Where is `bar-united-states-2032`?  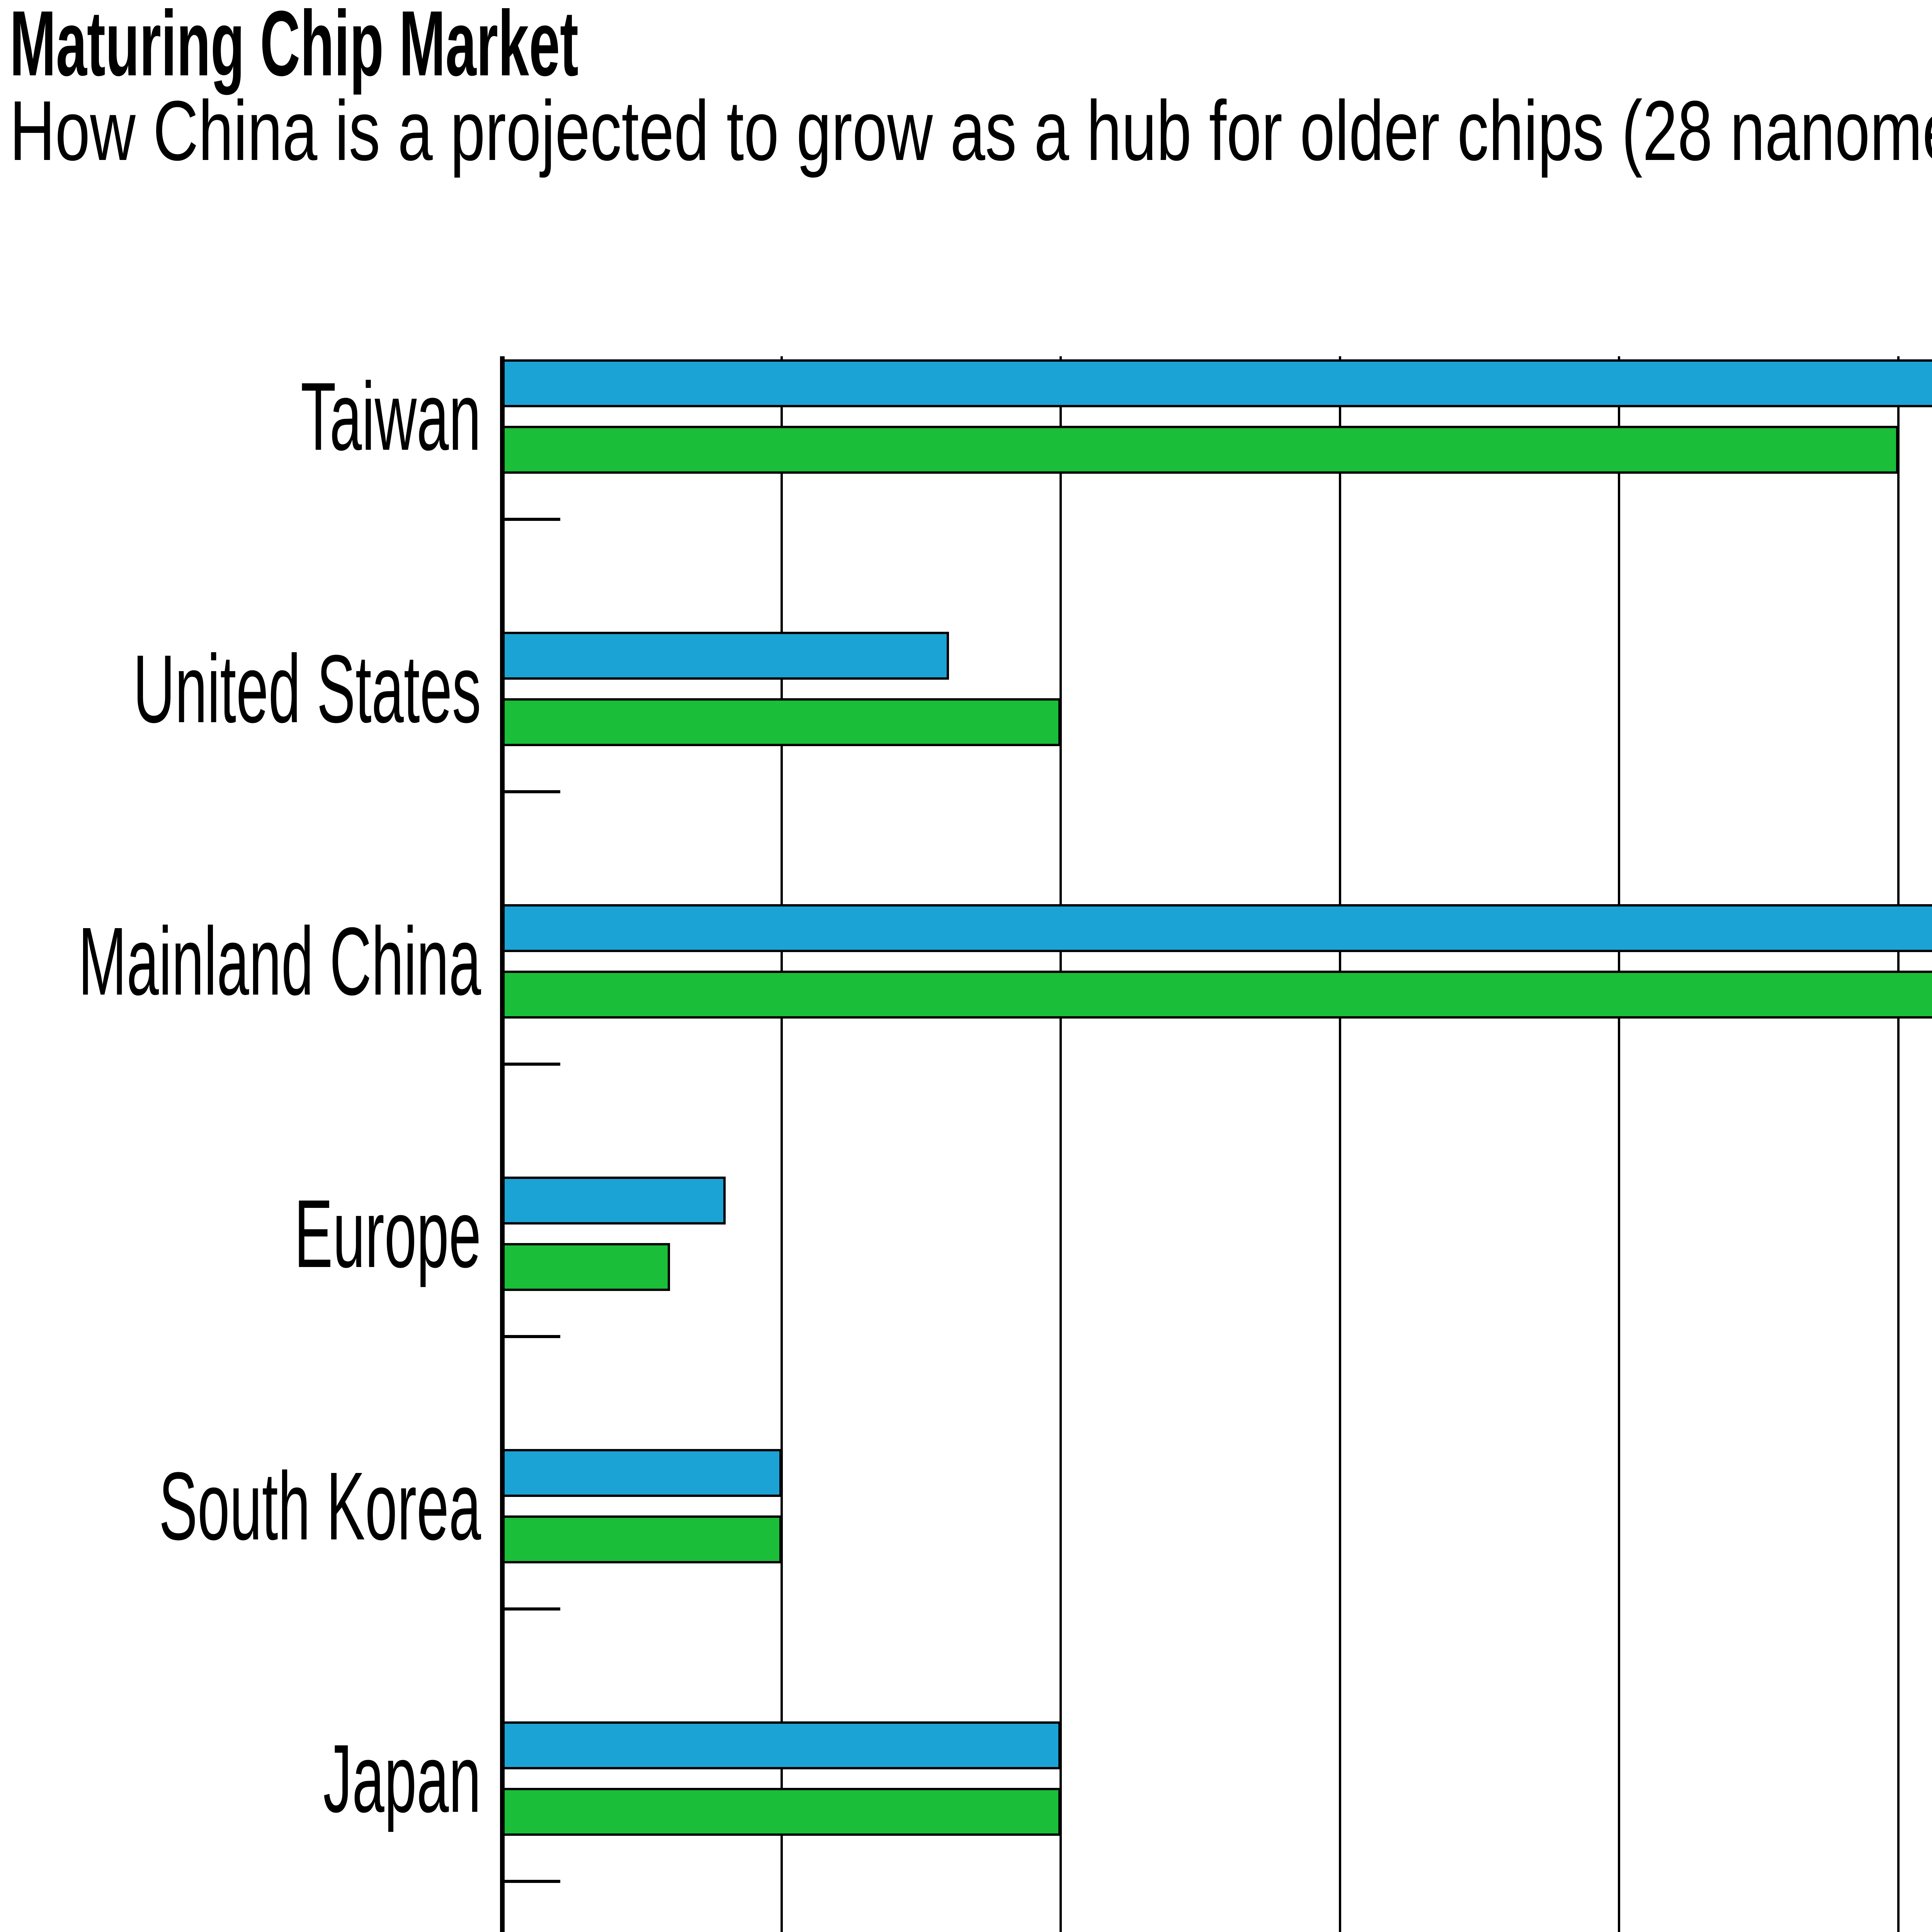
bar-united-states-2032 is located at coordinates (781, 722).